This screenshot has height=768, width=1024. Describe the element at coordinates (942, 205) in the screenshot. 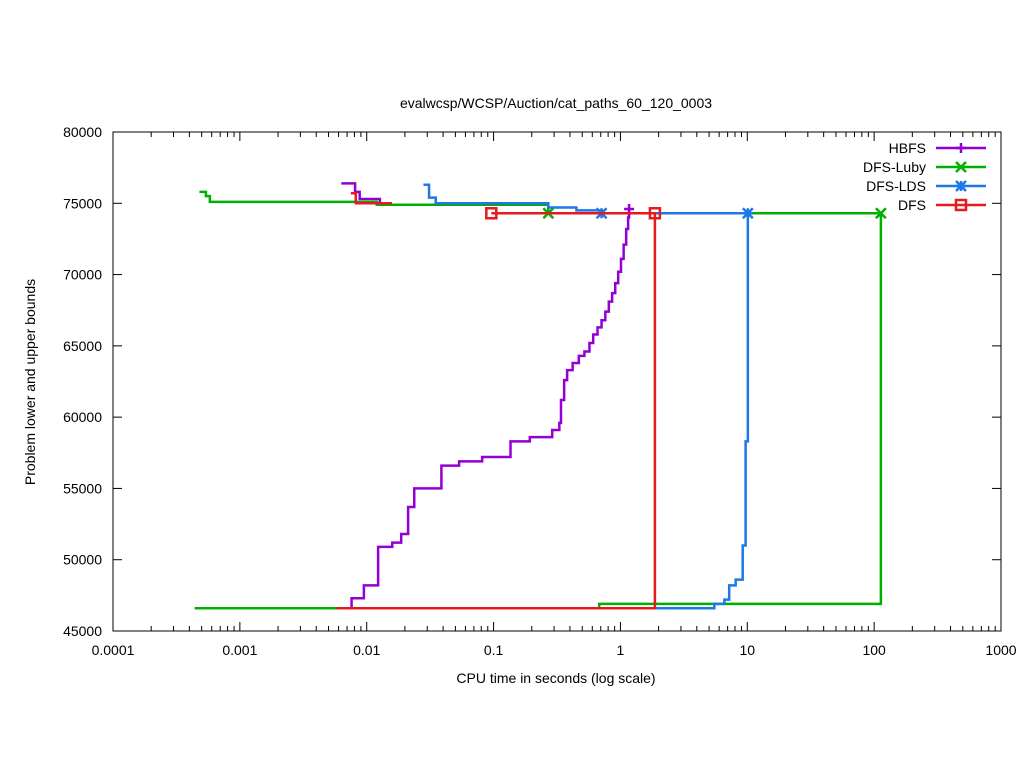

I see `legend-item-dfs: DFS` at that location.